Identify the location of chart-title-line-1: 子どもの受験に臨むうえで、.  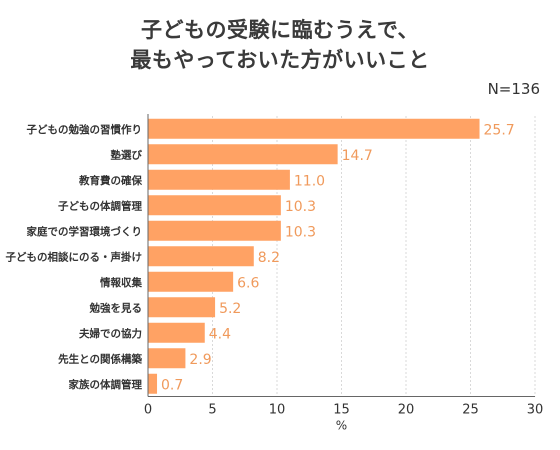
(280, 30).